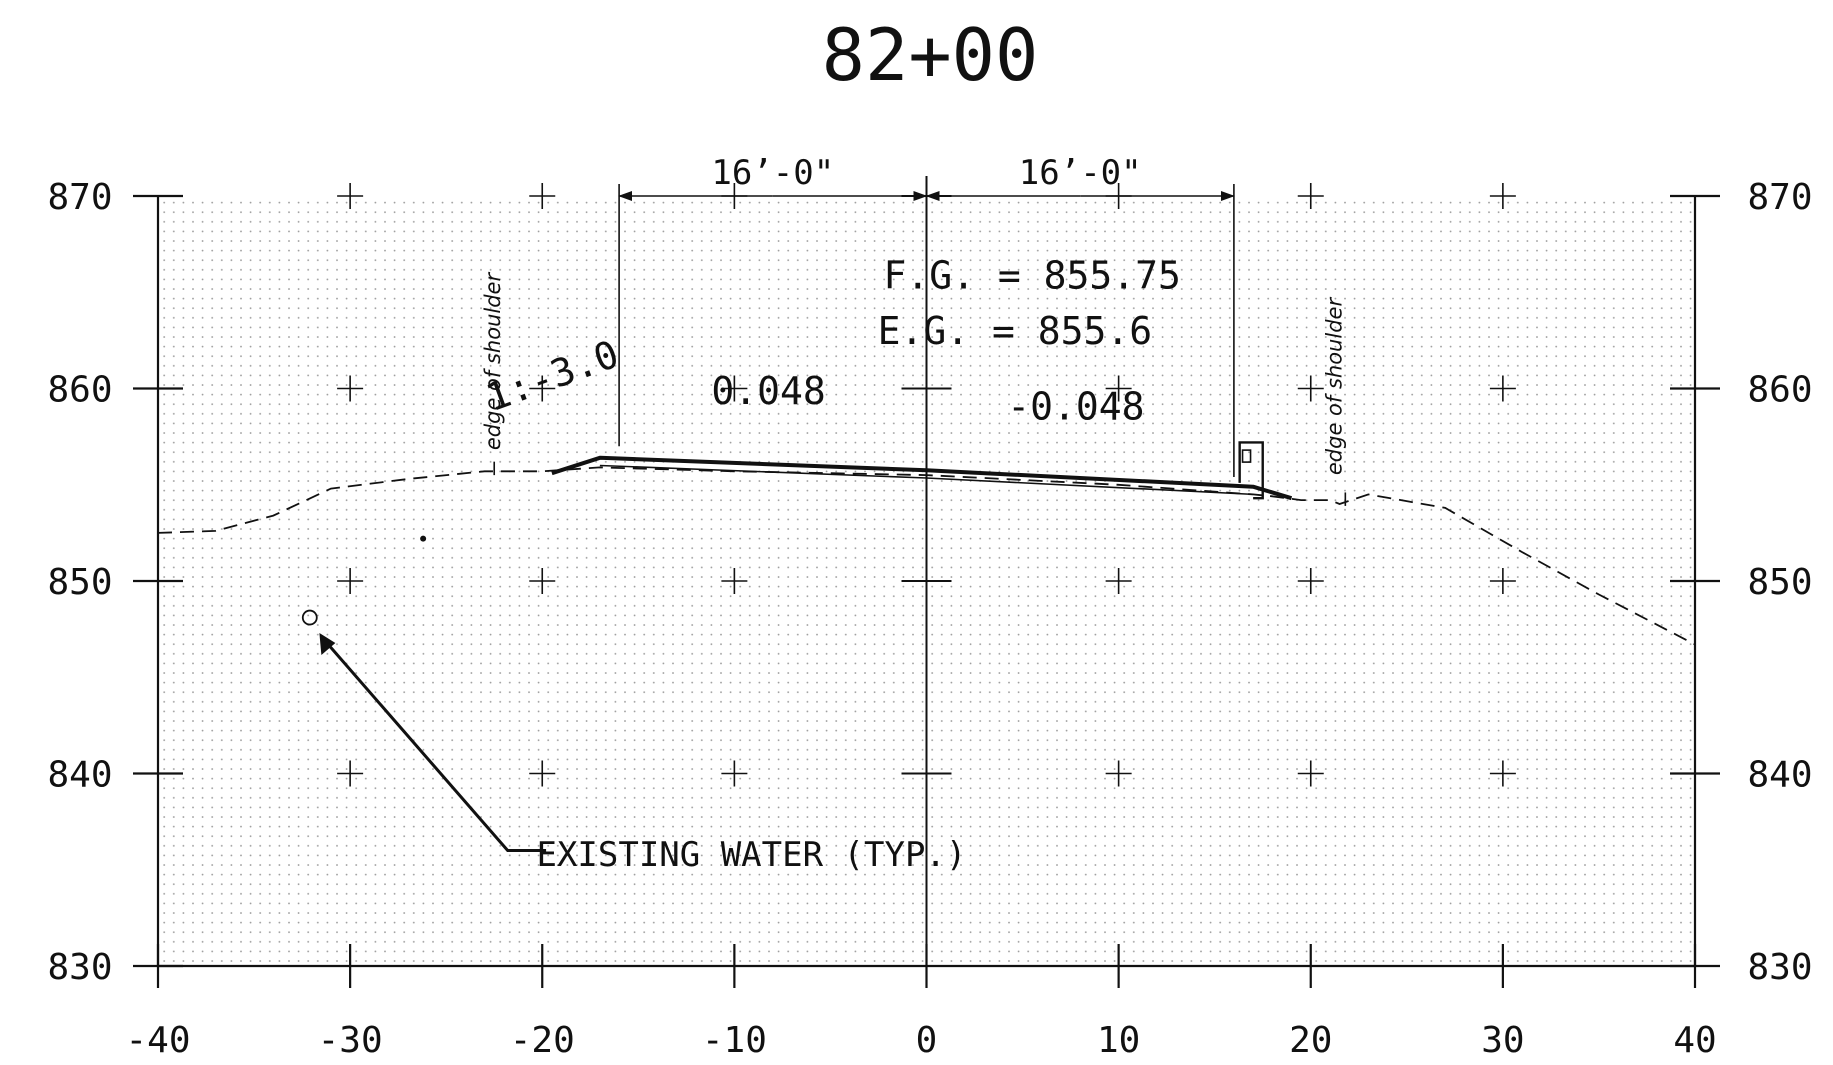 The image size is (1833, 1065). I want to click on x-tick-label: 40, so click(1694, 1040).